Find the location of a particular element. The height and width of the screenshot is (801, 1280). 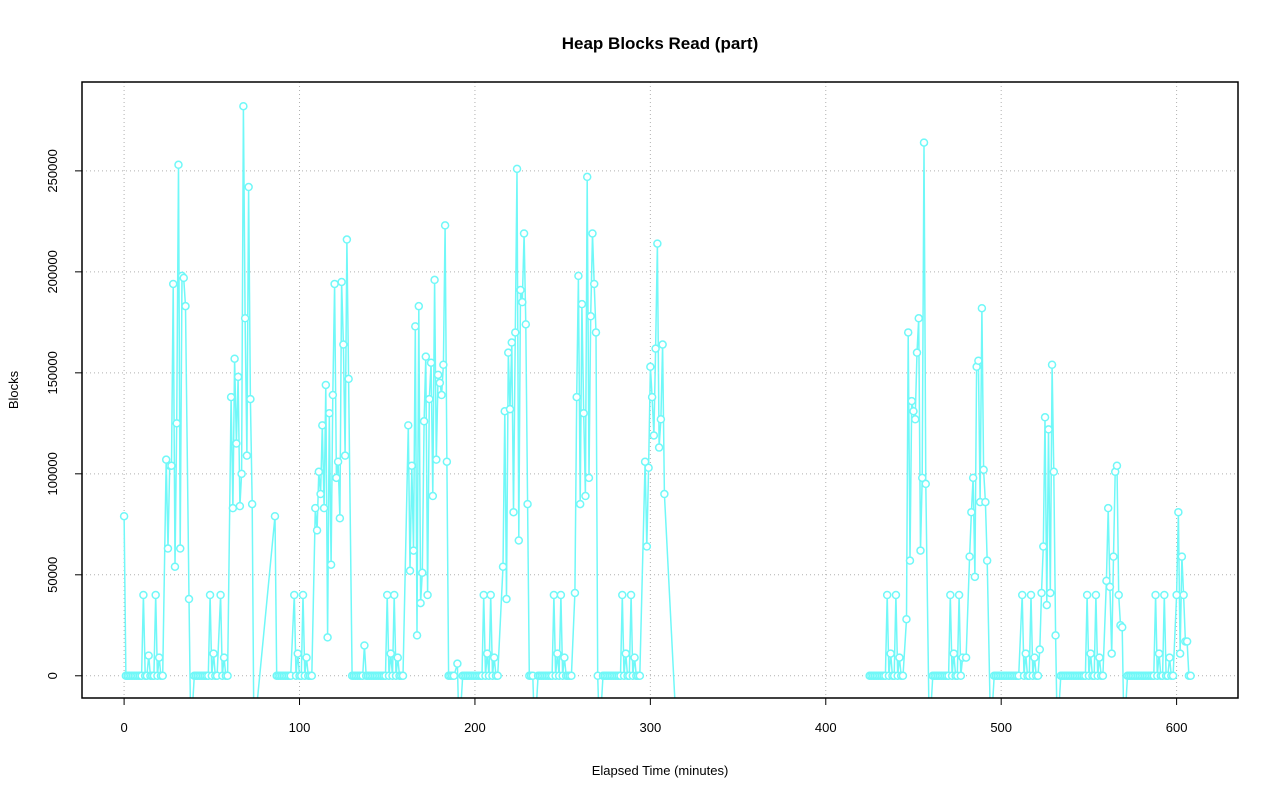

y-tick-label: 0 is located at coordinates (52, 675).